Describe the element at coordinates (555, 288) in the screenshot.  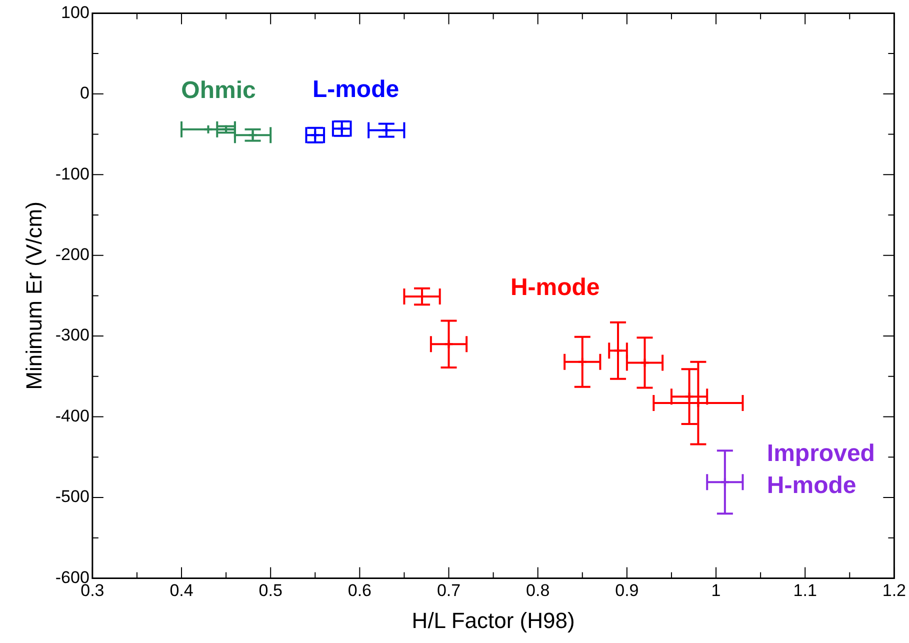
I see `series-label: H-mode` at that location.